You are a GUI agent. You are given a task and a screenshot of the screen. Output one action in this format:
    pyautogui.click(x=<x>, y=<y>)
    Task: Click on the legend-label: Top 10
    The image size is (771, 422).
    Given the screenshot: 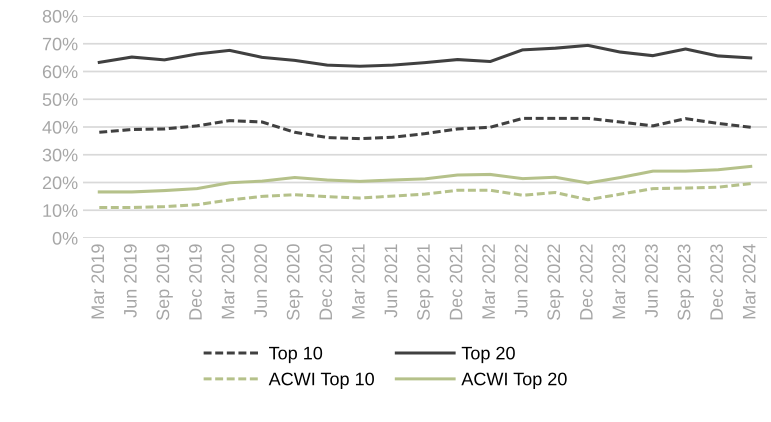 What is the action you would take?
    pyautogui.click(x=295, y=355)
    